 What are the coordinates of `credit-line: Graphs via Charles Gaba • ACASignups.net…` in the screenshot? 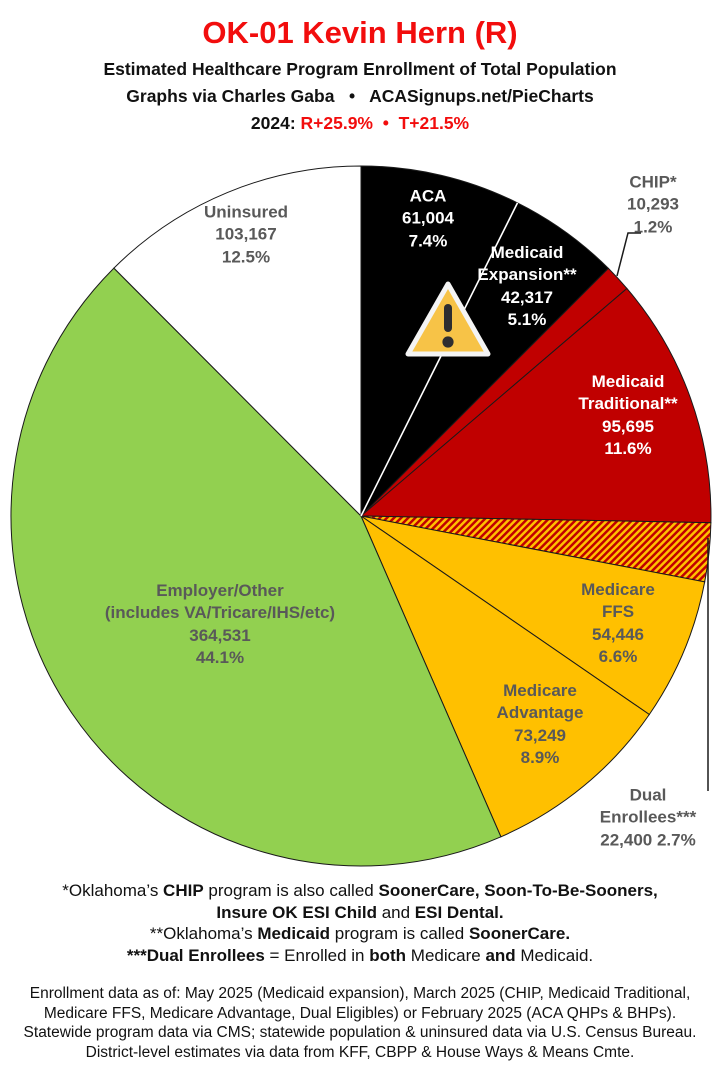 It's located at (360, 96).